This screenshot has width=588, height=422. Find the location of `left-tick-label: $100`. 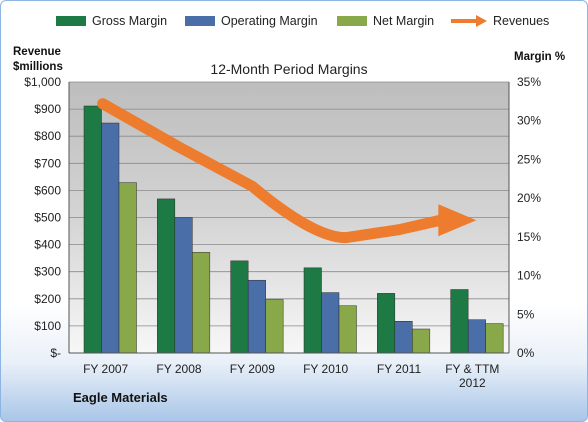

left-tick-label: $100 is located at coordinates (47, 326).